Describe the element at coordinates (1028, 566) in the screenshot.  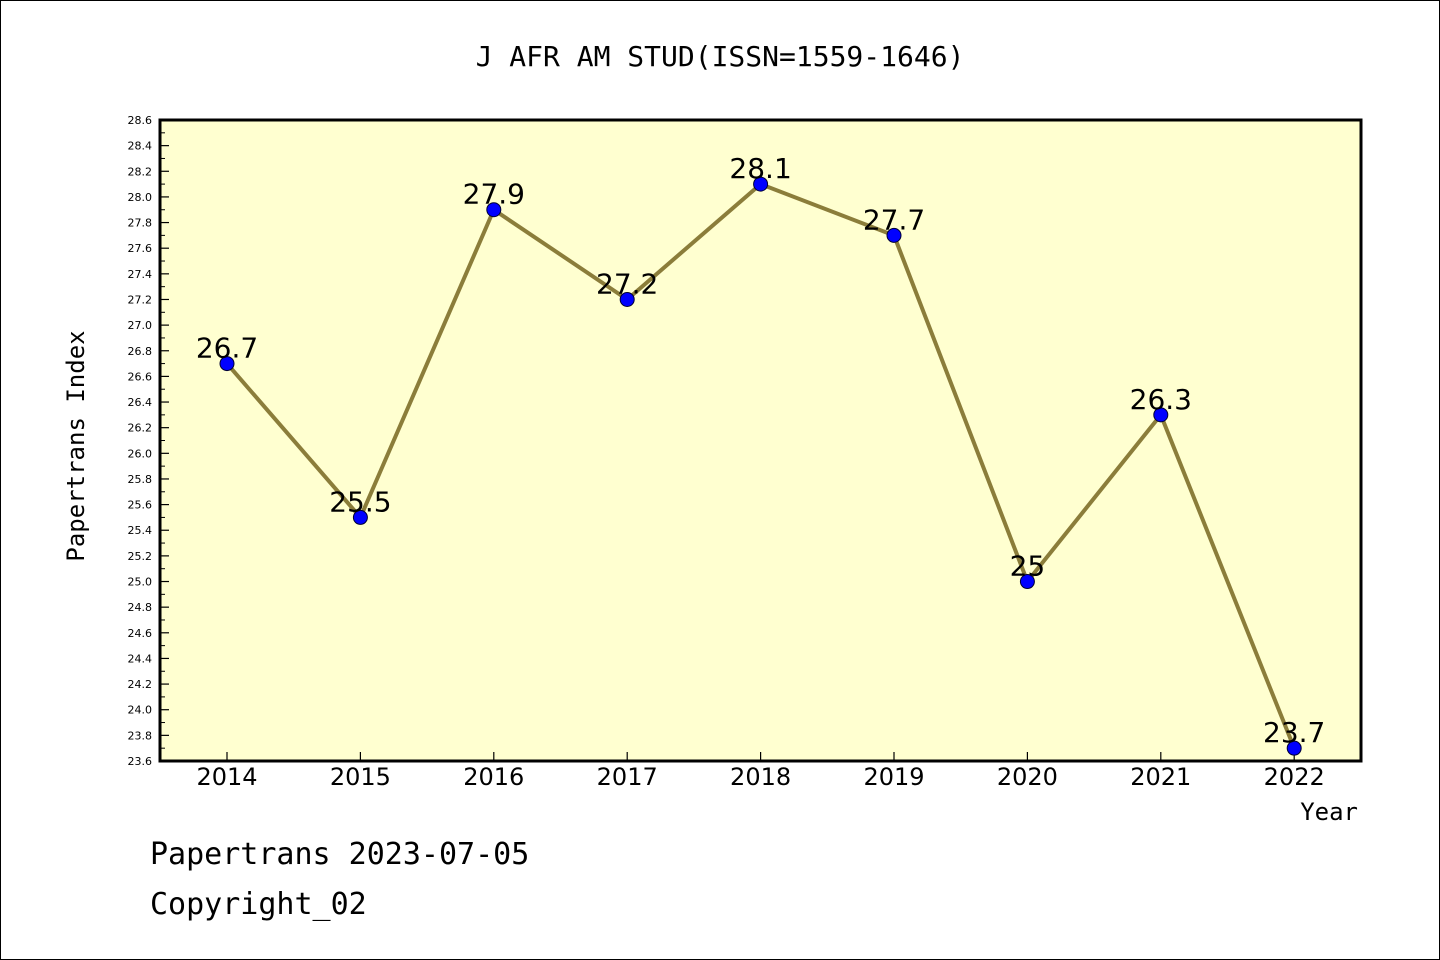
I see `data-label: 25` at that location.